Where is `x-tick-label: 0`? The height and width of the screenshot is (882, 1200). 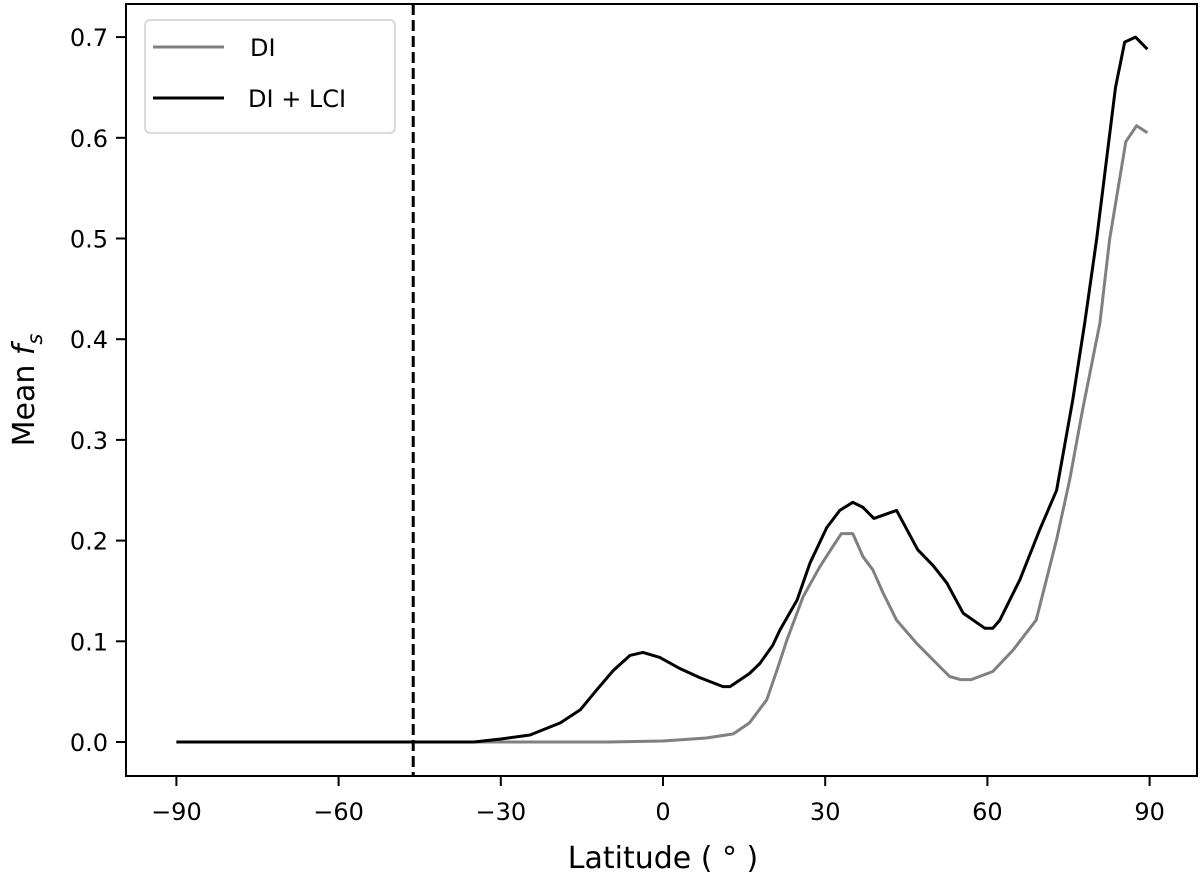
x-tick-label: 0 is located at coordinates (662, 812).